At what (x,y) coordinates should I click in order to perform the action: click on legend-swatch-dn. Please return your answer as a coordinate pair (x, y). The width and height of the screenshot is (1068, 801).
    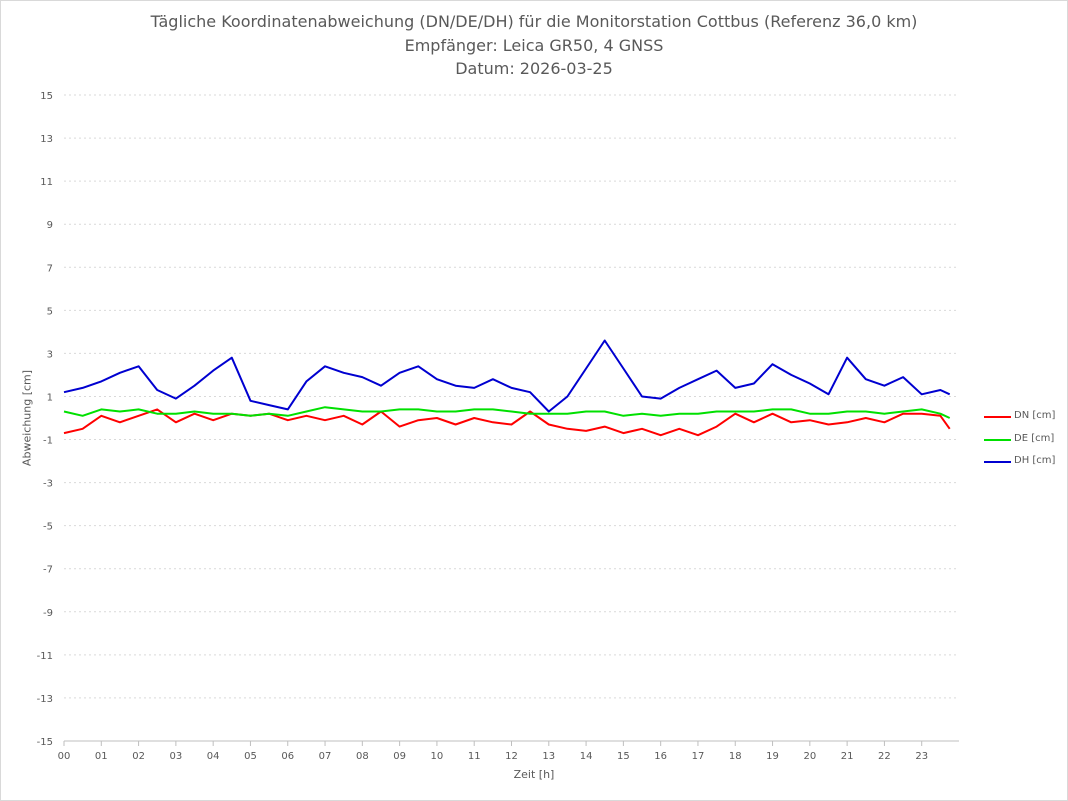
    Looking at the image, I should click on (997, 417).